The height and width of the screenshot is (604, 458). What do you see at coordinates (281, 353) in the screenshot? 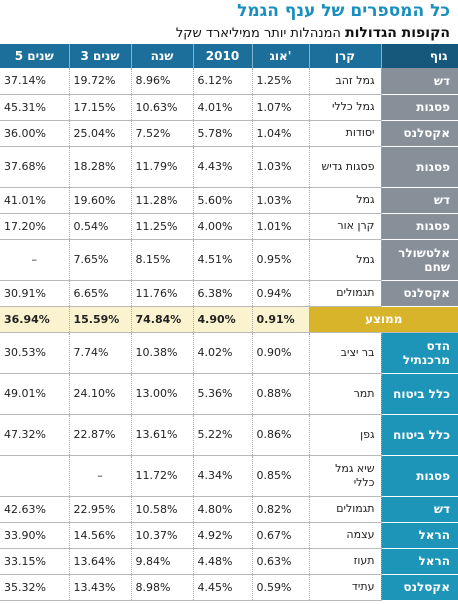
I see `cell-aug: 0.90%` at bounding box center [281, 353].